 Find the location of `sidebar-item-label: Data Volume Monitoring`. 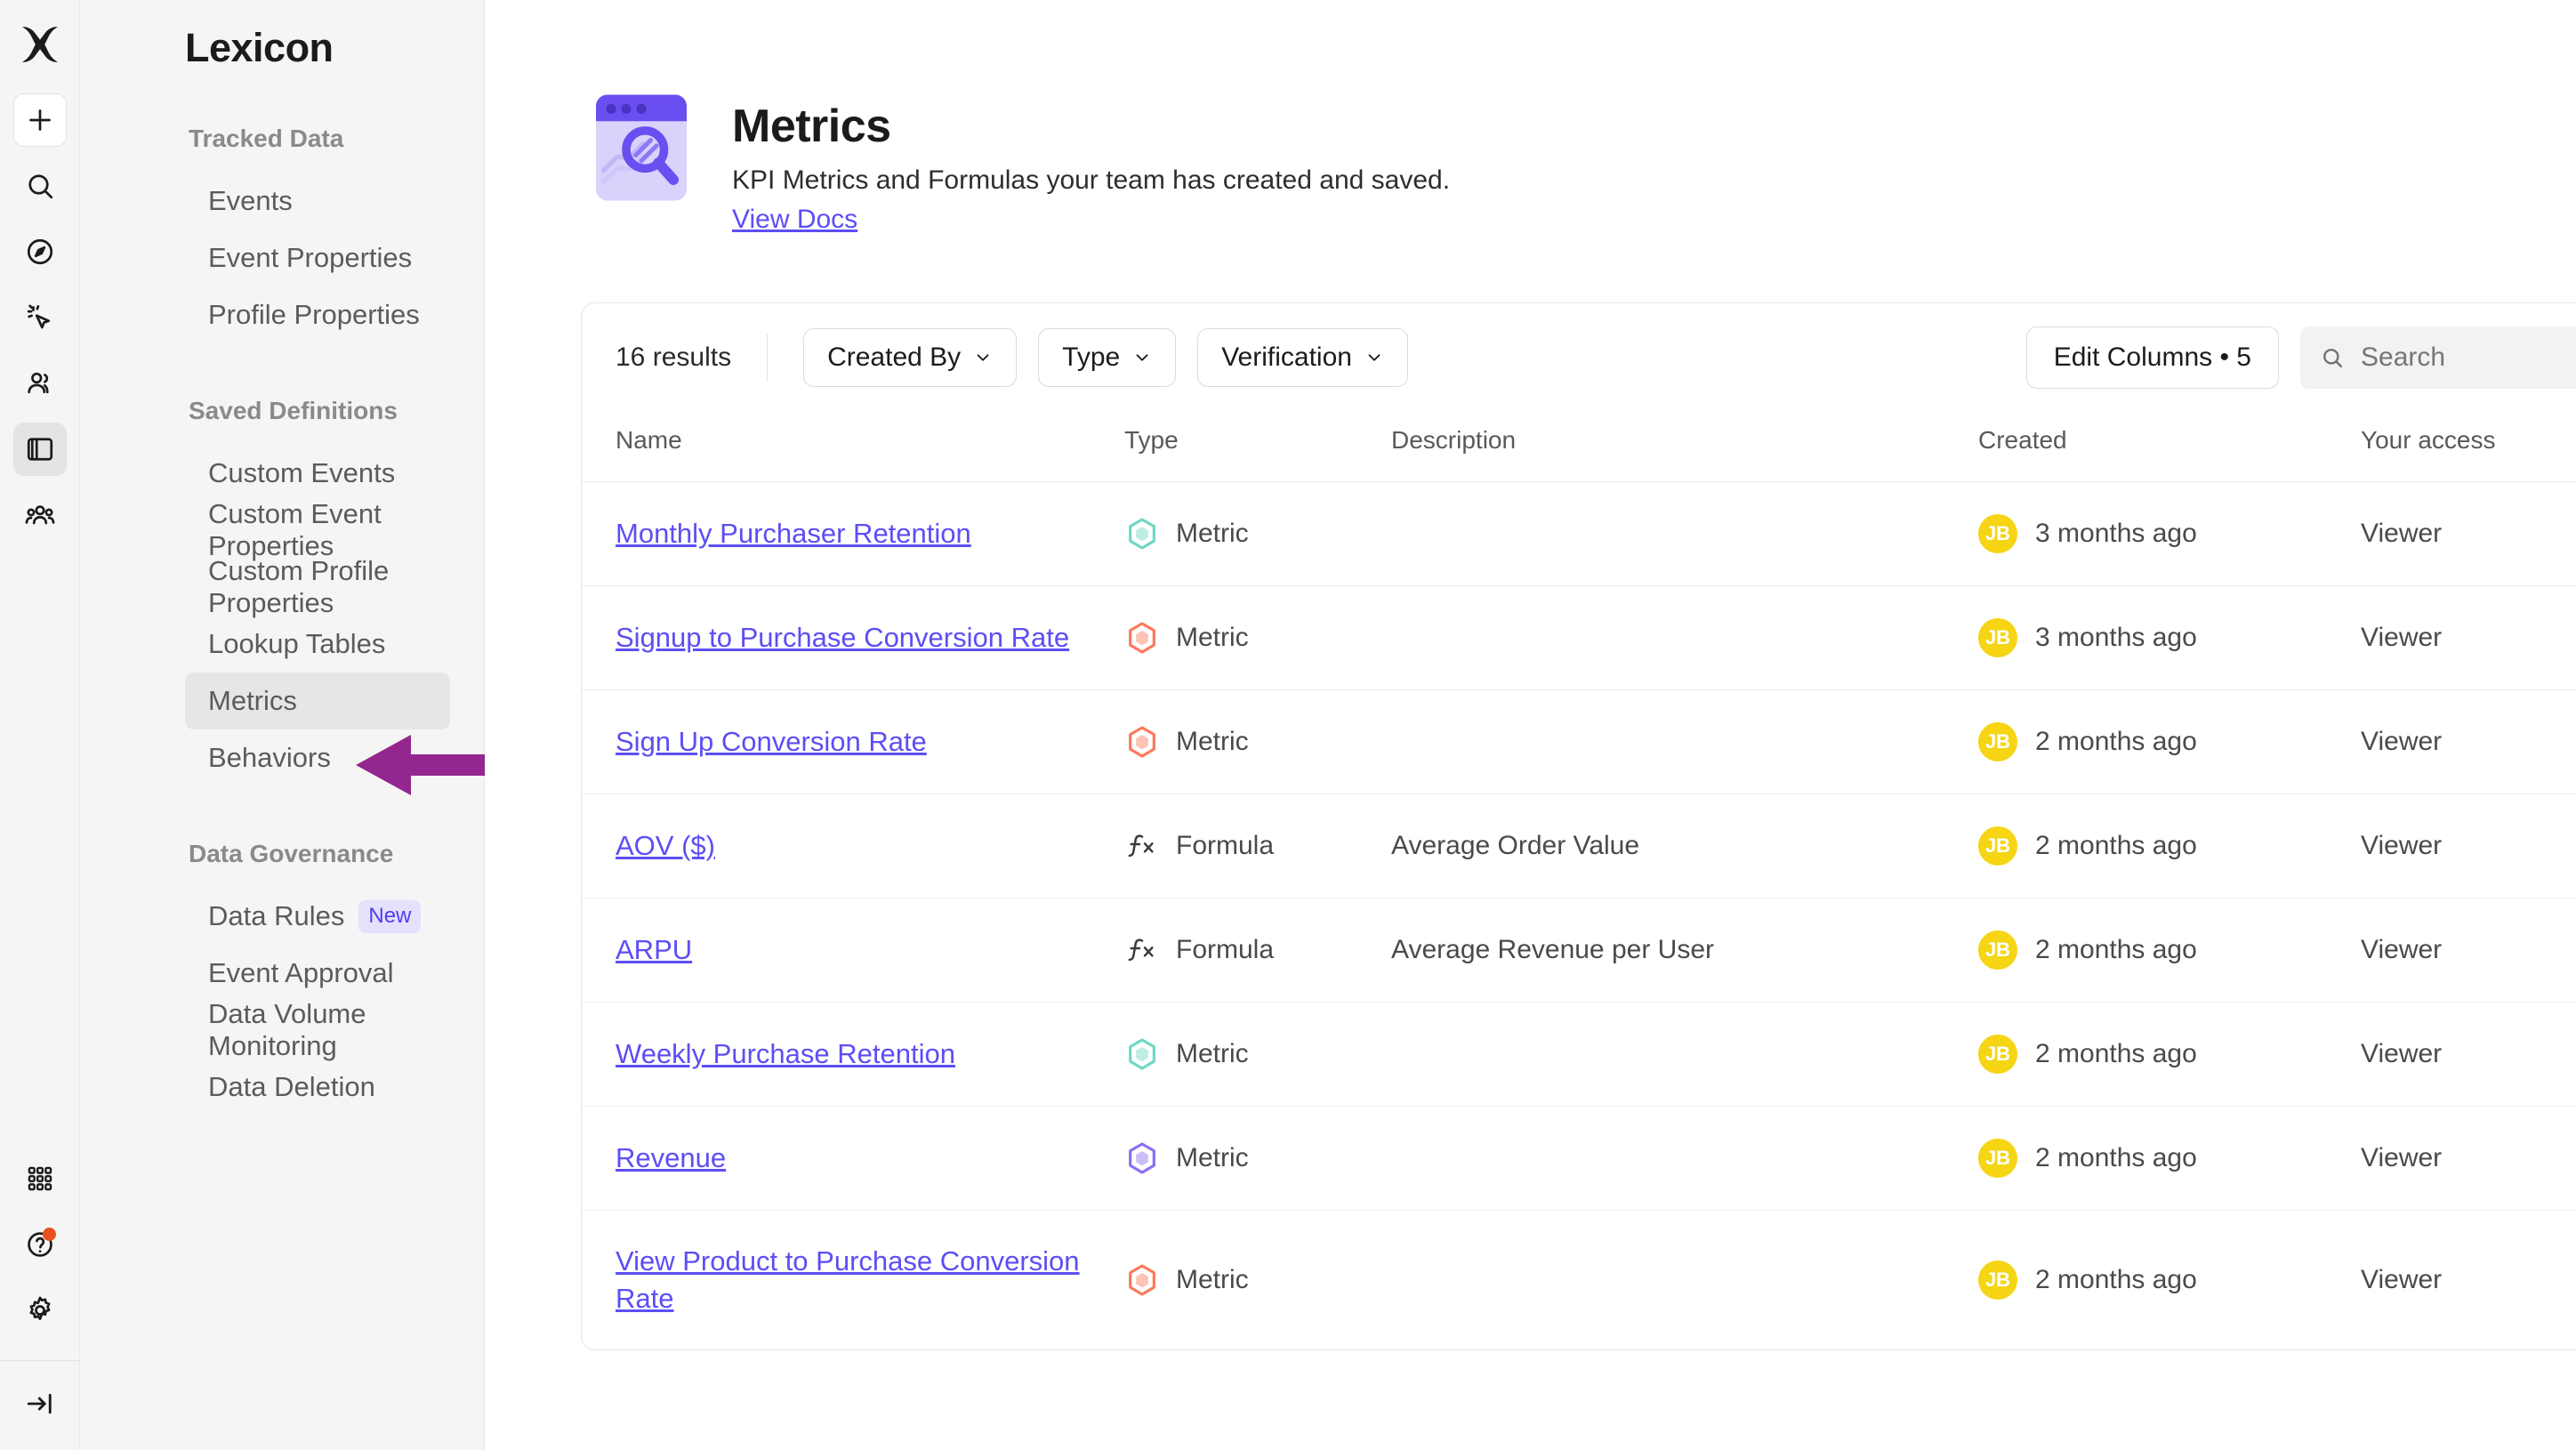

sidebar-item-label: Data Volume Monitoring is located at coordinates (287, 1029).